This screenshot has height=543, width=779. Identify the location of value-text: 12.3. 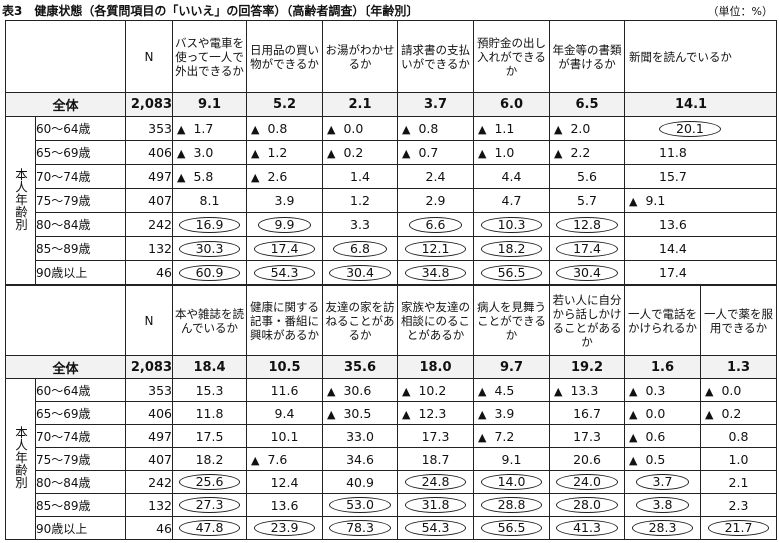
(432, 413).